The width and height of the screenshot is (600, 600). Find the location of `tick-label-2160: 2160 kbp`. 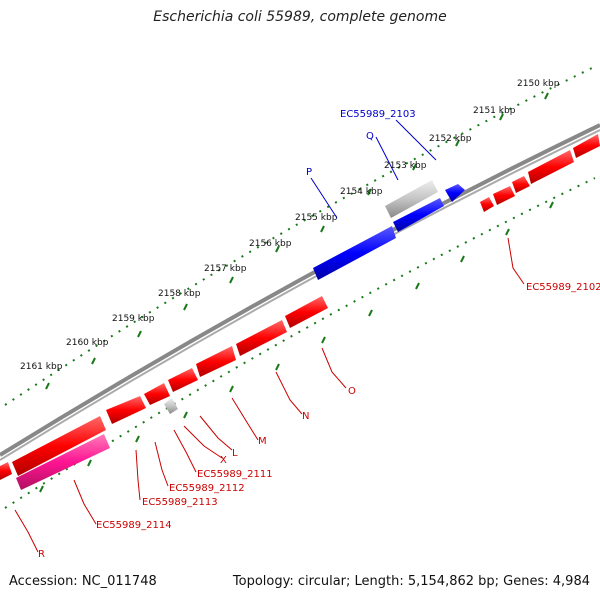

tick-label-2160: 2160 kbp is located at coordinates (87, 343).